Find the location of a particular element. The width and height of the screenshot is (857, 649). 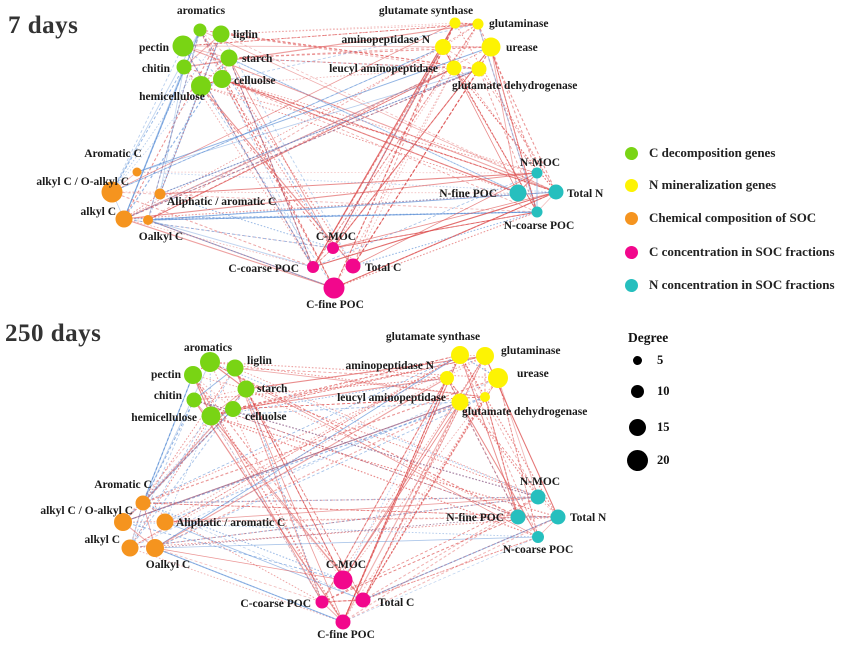

degree-20-circle-icon is located at coordinates (637, 460).